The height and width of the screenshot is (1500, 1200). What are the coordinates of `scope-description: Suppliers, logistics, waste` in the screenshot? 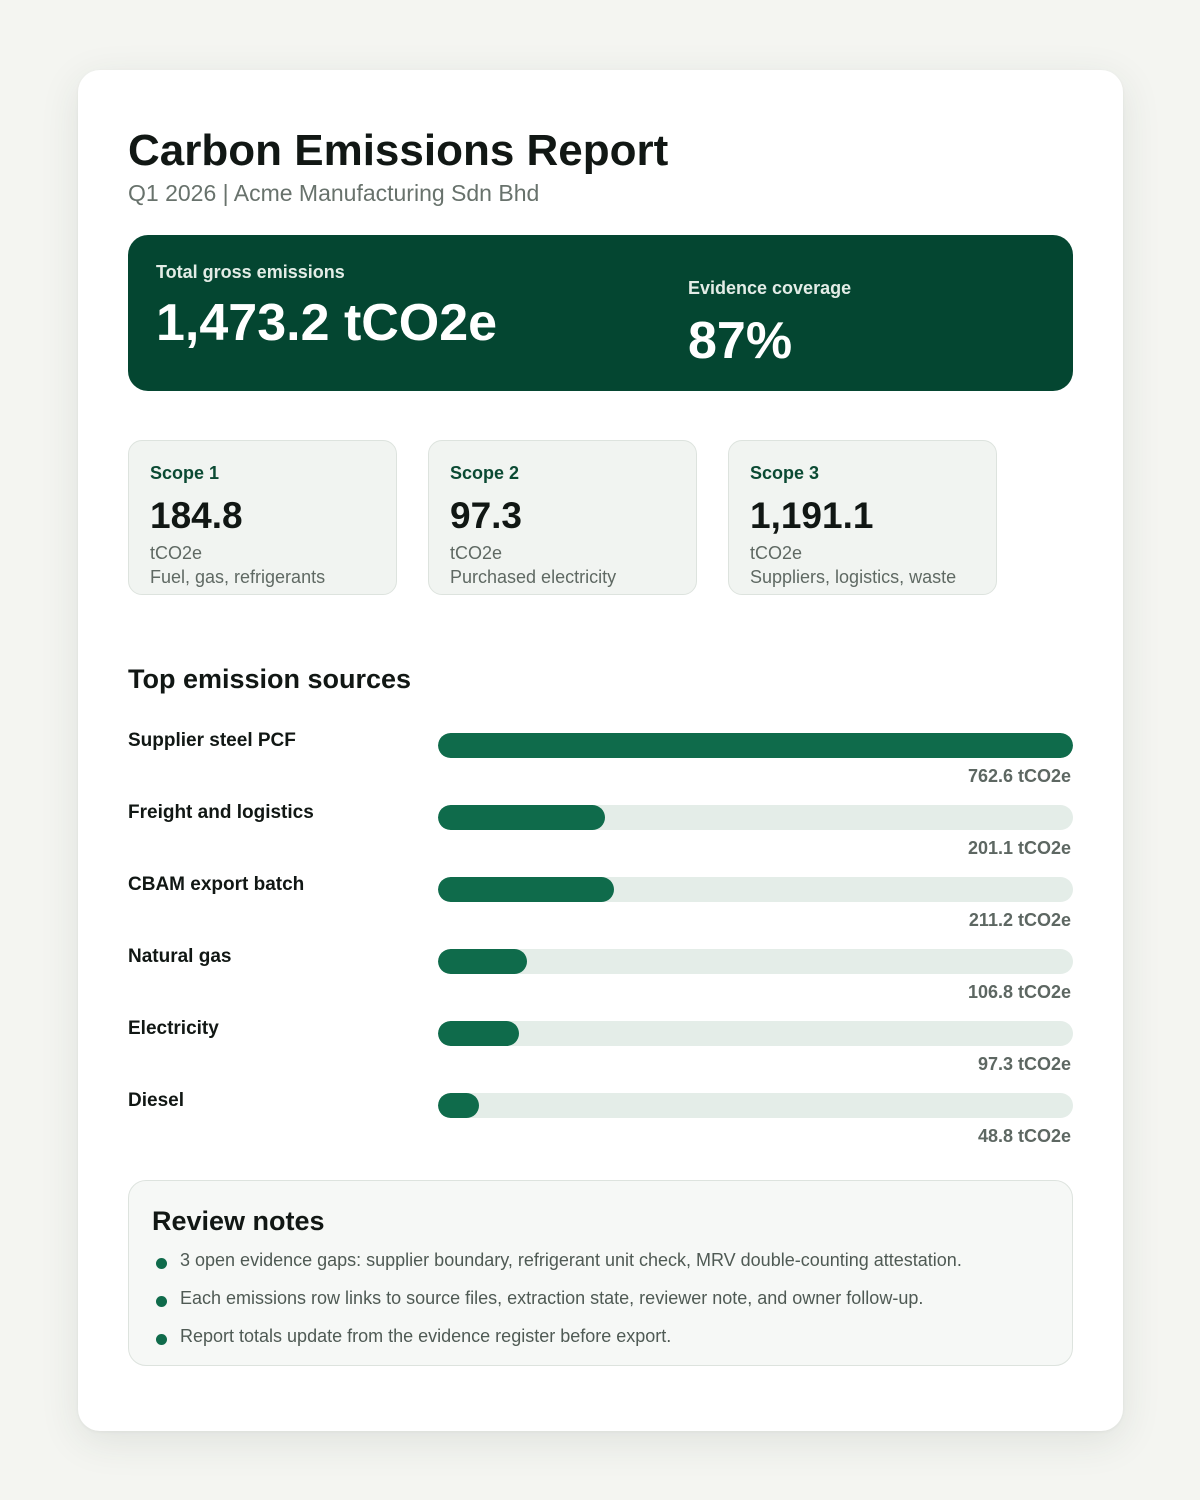 It's located at (853, 577).